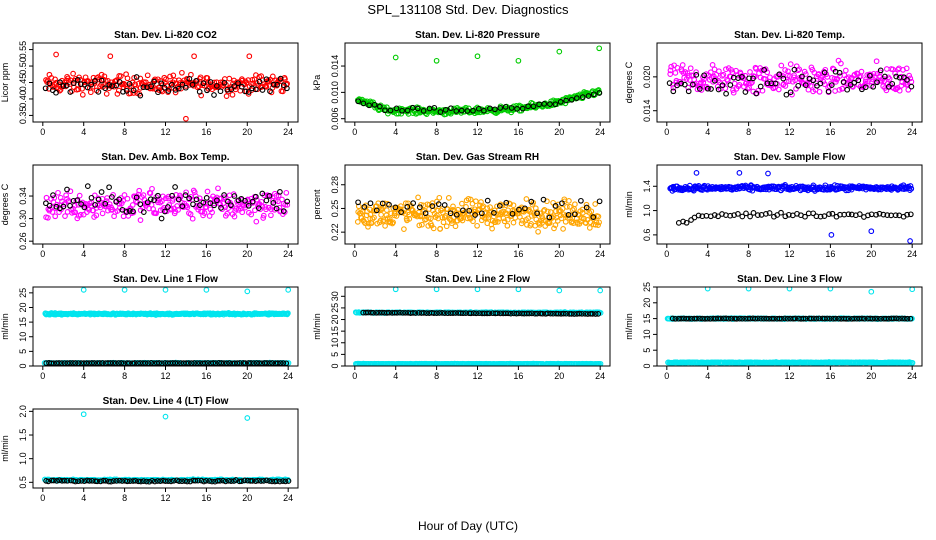 The height and width of the screenshot is (540, 936). I want to click on y-tick-label: 10, so click(23, 337).